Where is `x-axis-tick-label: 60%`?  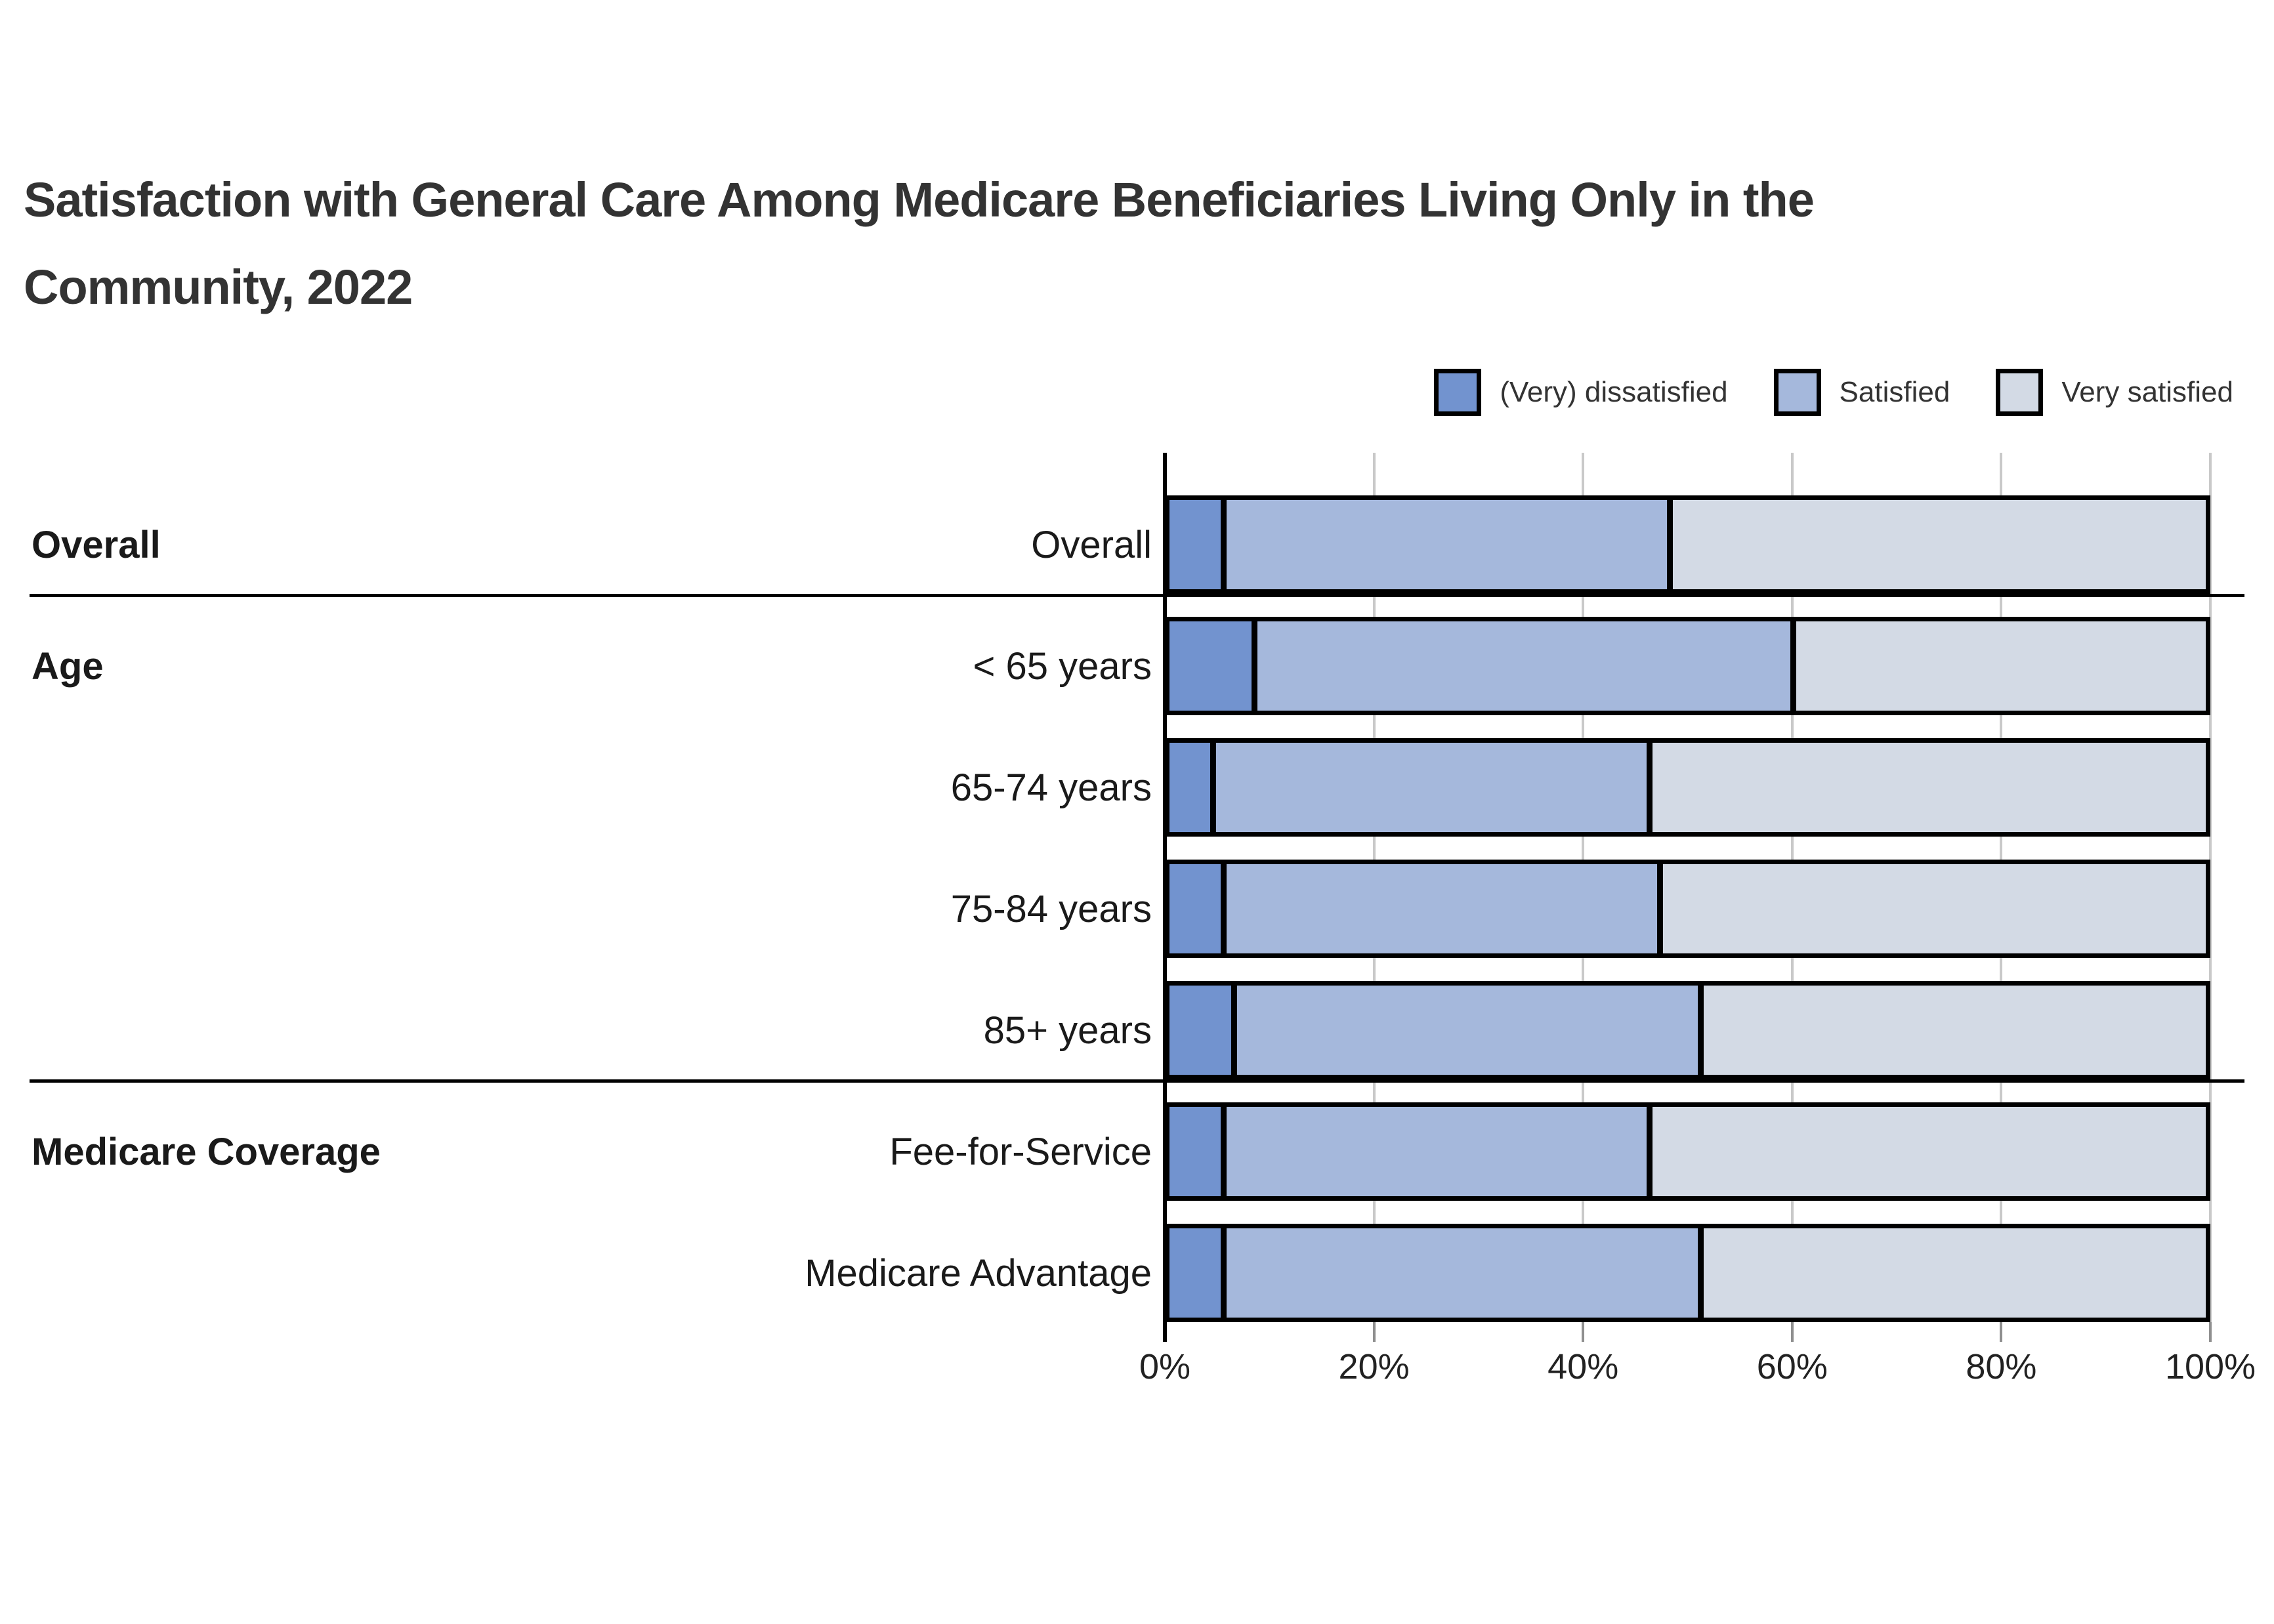 x-axis-tick-label: 60% is located at coordinates (1792, 1366).